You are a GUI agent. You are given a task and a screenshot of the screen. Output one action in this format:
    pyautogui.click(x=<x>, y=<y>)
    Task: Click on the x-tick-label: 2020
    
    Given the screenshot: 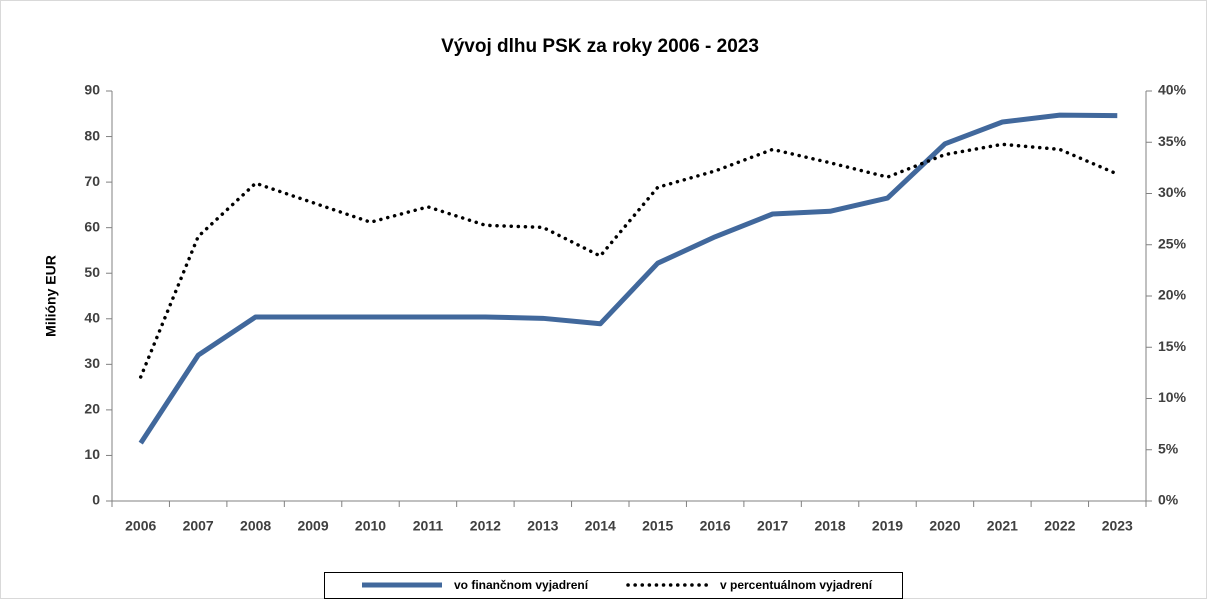 What is the action you would take?
    pyautogui.click(x=944, y=526)
    